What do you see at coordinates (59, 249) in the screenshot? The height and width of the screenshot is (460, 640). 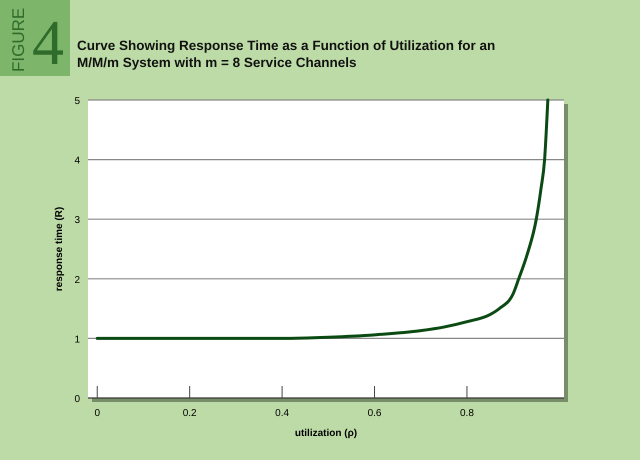 I see `y-axis-title: response time (R)` at bounding box center [59, 249].